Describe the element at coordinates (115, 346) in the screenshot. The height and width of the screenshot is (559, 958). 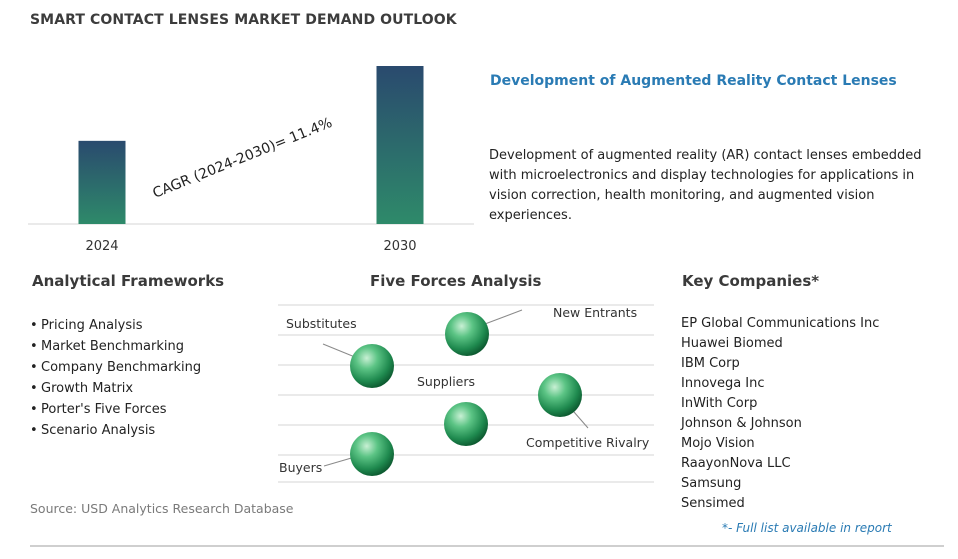
I see `framework-item: Market Benchmarking` at that location.